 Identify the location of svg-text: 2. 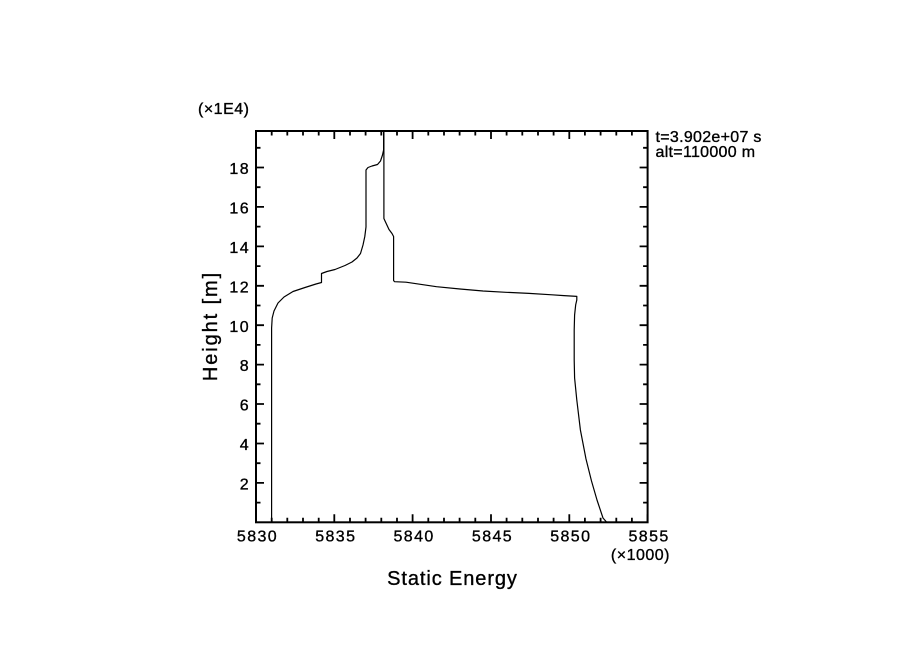
(245, 485).